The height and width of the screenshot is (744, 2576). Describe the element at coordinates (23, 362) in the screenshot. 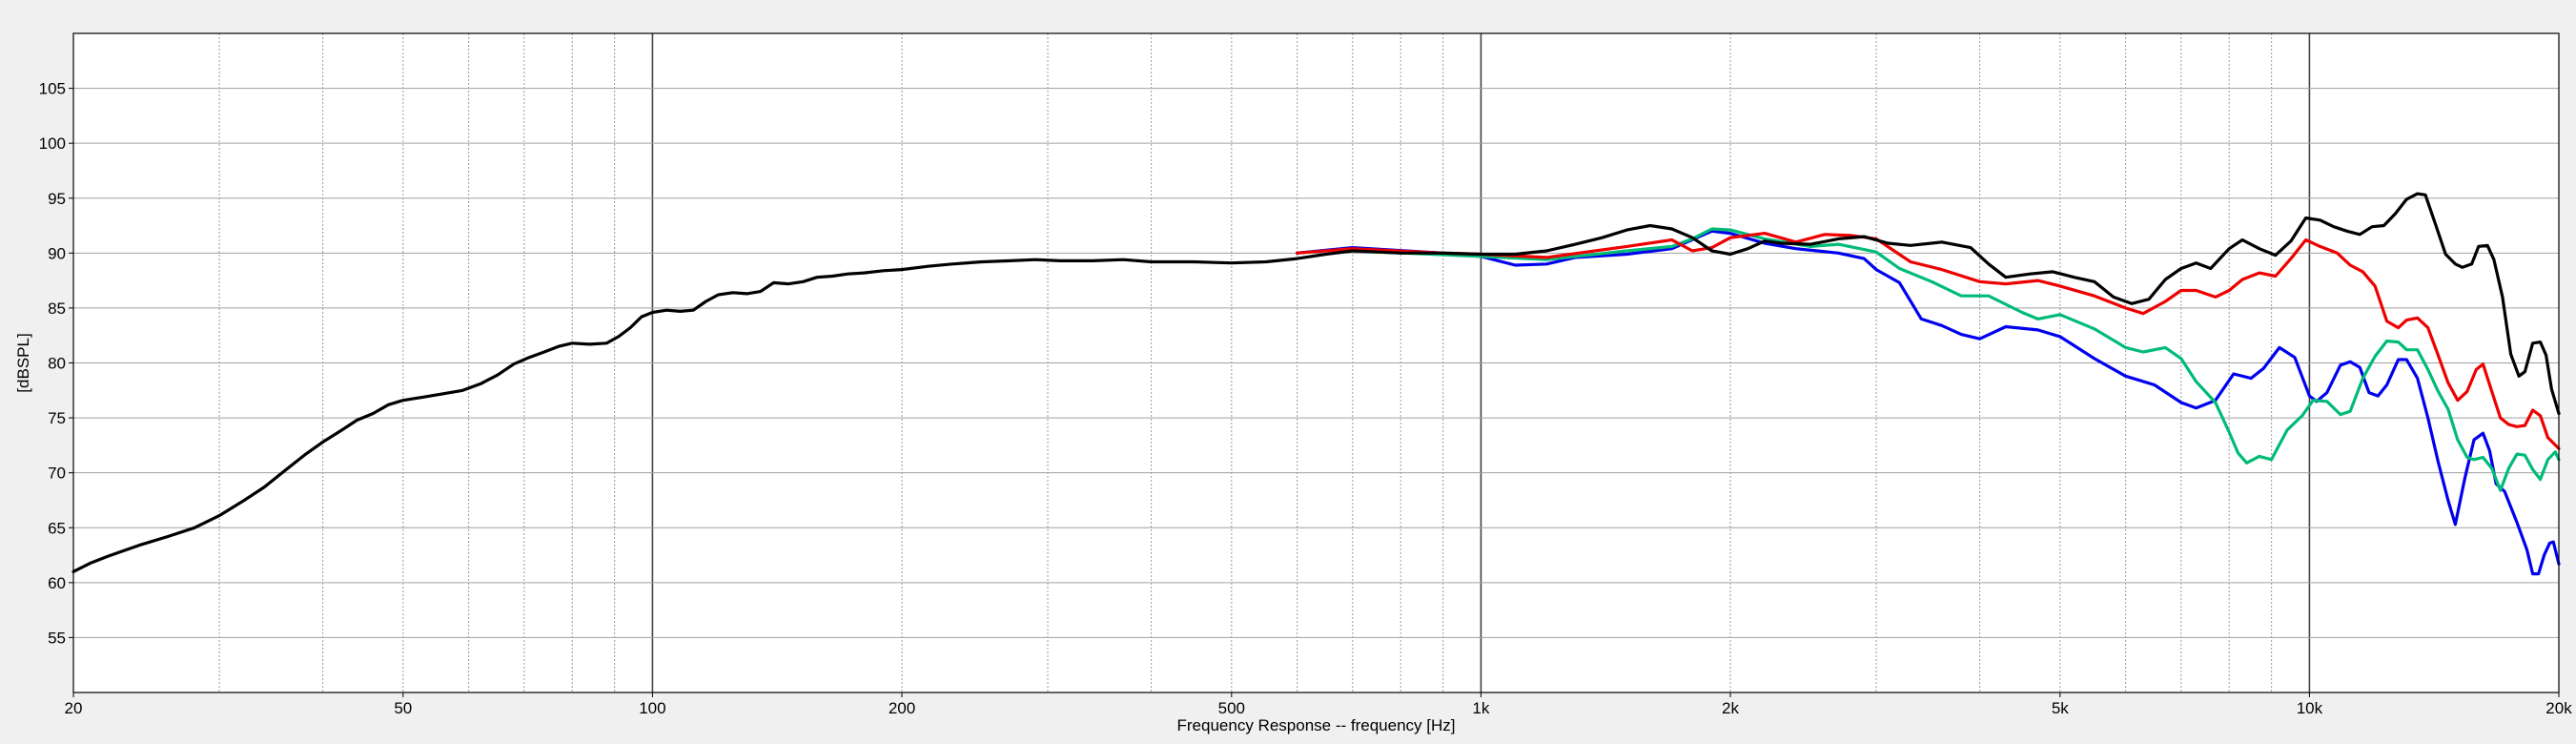

I see `y-axis-title: [dBSPL]` at that location.